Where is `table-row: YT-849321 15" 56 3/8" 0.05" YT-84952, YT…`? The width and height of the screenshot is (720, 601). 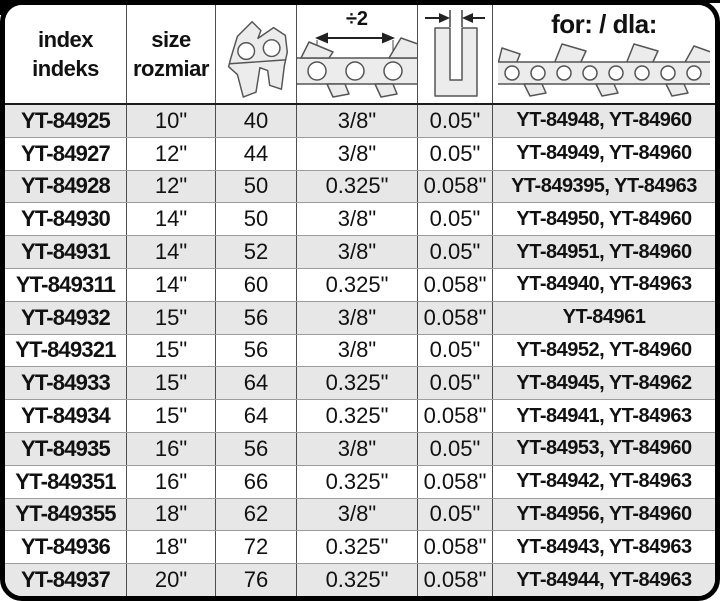 table-row: YT-849321 15" 56 3/8" 0.05" YT-84952, YT… is located at coordinates (360, 350).